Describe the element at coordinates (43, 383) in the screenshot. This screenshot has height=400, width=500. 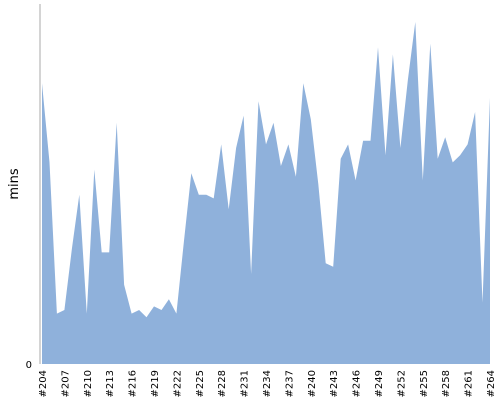
I see `x-tick-label: #204` at that location.